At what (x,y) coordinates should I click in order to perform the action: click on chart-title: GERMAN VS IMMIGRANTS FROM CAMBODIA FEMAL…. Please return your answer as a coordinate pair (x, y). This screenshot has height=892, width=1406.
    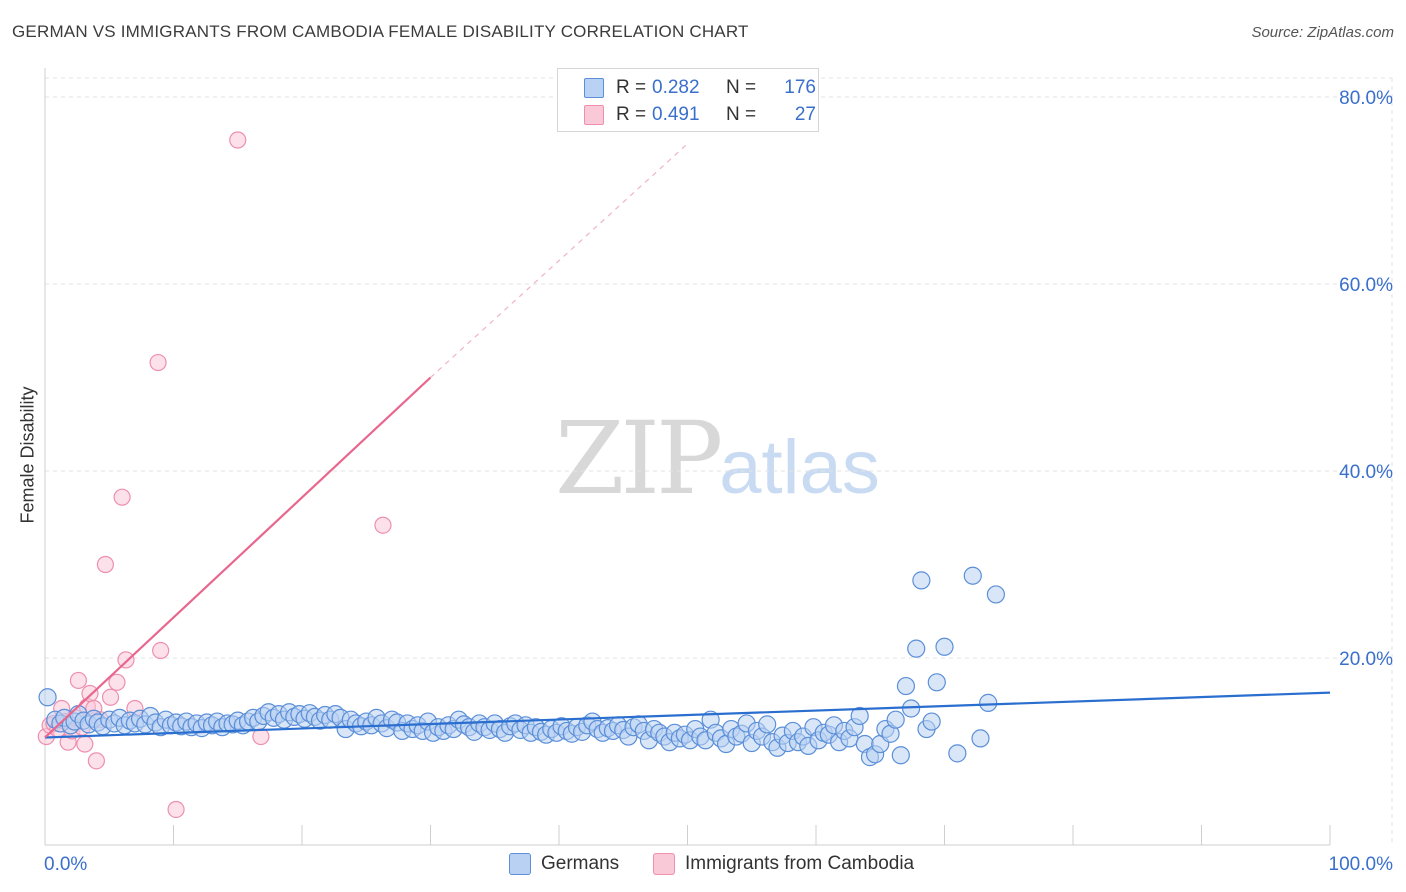
    Looking at the image, I should click on (380, 31).